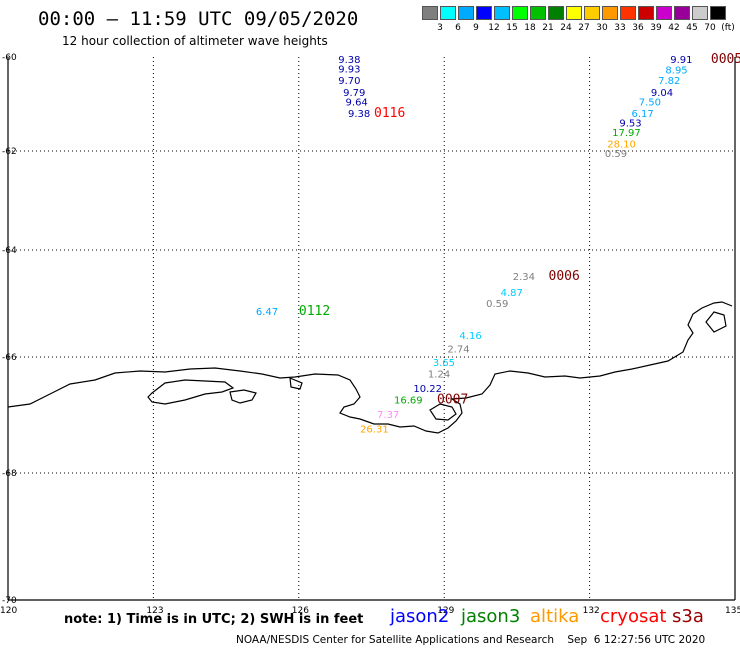  Describe the element at coordinates (357, 102) in the screenshot. I see `wave-height-value: 9.64` at that location.